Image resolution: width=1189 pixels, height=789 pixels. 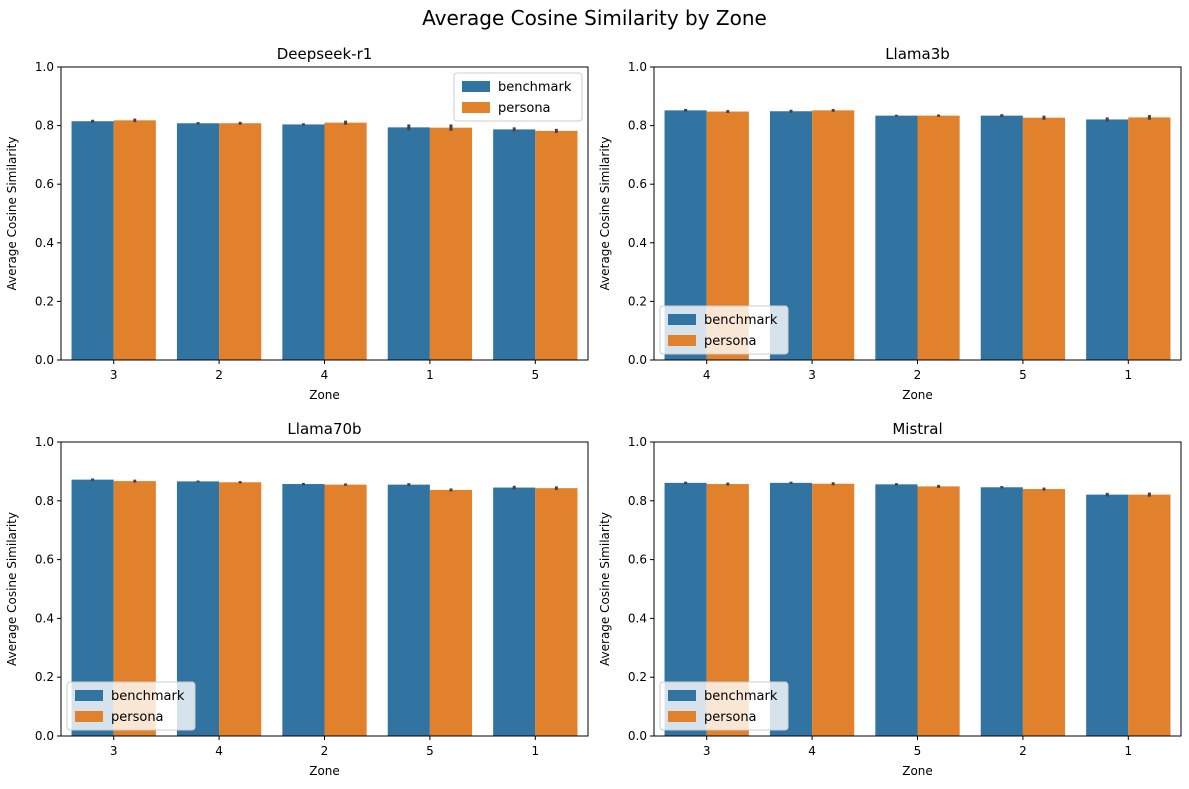 I want to click on subplot-title: Llama70b, so click(x=324, y=429).